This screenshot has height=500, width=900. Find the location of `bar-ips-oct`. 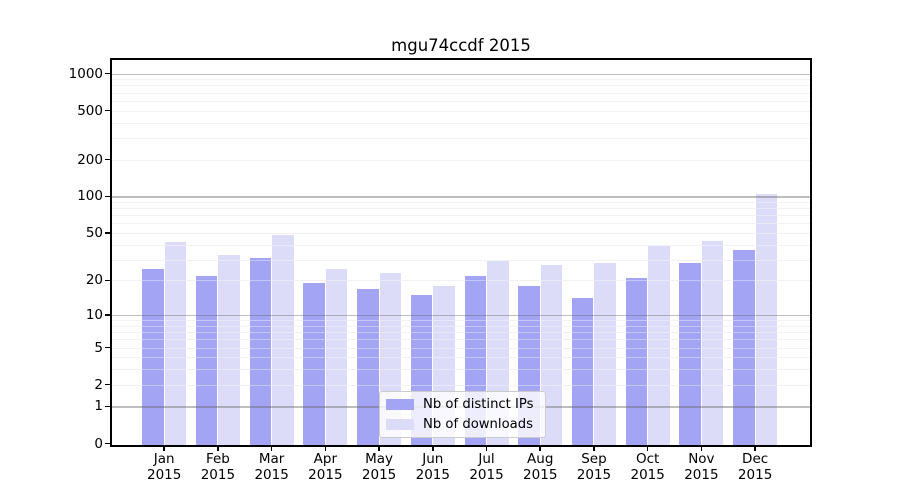

bar-ips-oct is located at coordinates (636, 361).